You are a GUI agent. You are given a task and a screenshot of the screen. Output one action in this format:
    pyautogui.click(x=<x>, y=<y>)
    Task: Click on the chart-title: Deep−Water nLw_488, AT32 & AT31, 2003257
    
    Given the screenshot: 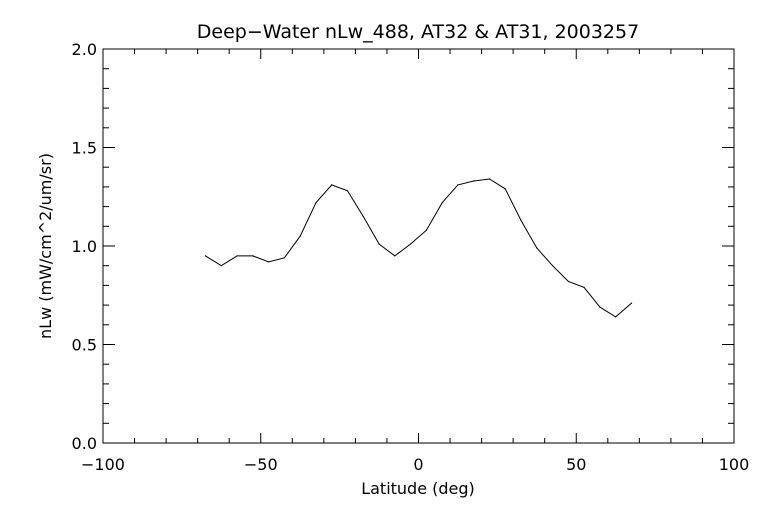 What is the action you would take?
    pyautogui.click(x=418, y=32)
    